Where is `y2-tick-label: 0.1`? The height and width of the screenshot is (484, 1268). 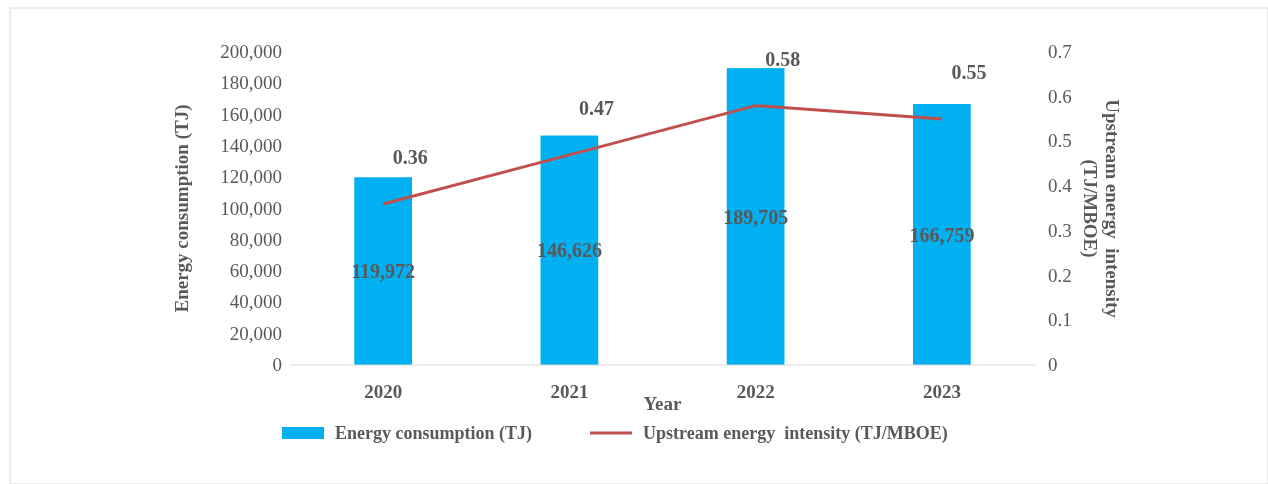
y2-tick-label: 0.1 is located at coordinates (1060, 320).